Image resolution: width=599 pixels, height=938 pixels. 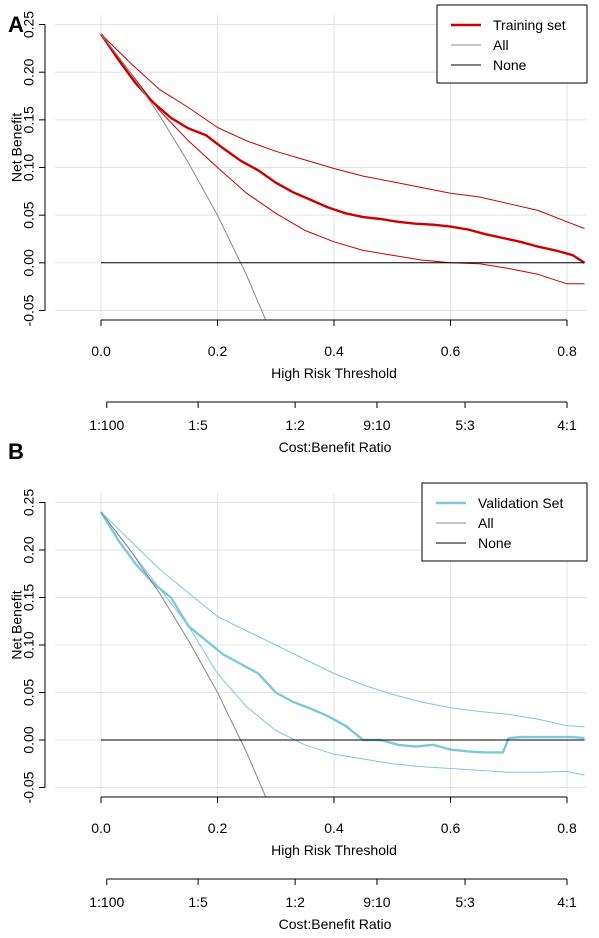 I want to click on panel-letter: A, so click(x=16, y=24).